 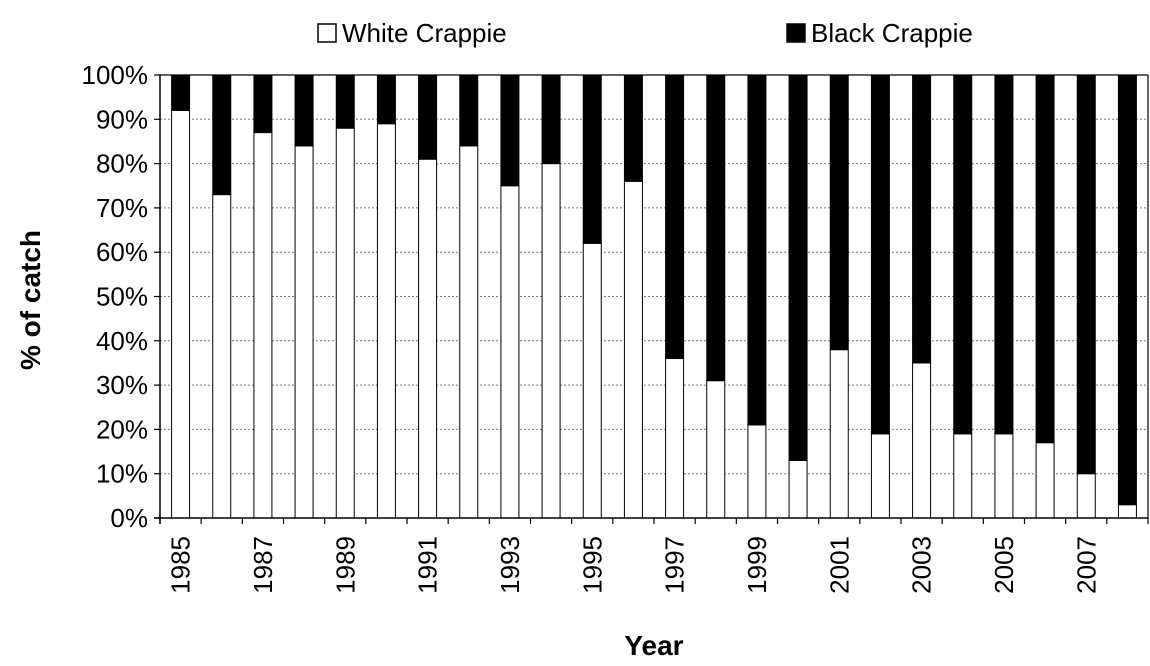 I want to click on bar-white-crappie-1990, so click(x=386, y=321).